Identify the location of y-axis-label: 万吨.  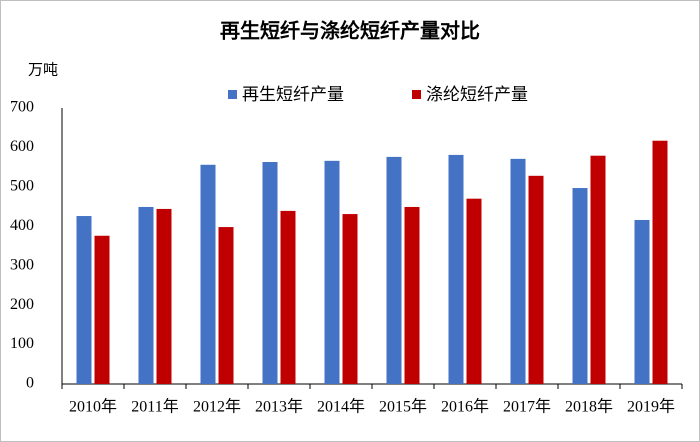
(43, 70).